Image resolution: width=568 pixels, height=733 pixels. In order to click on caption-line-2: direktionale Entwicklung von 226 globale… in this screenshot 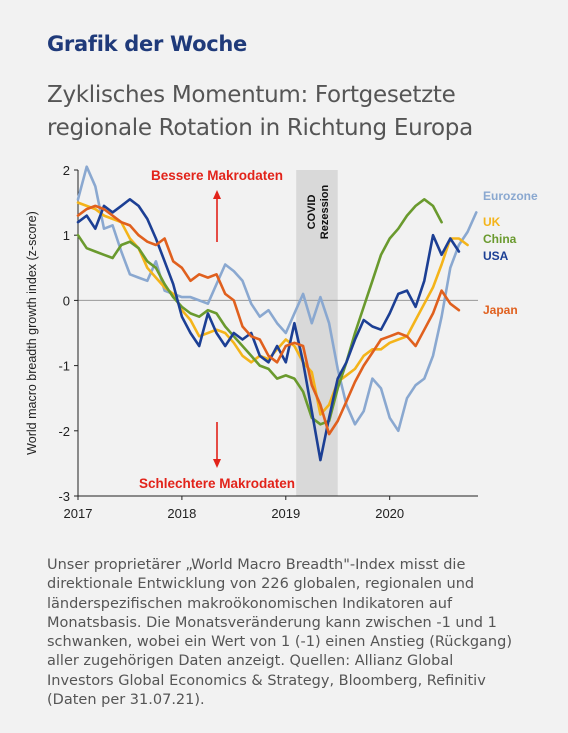, I will do `click(261, 584)`.